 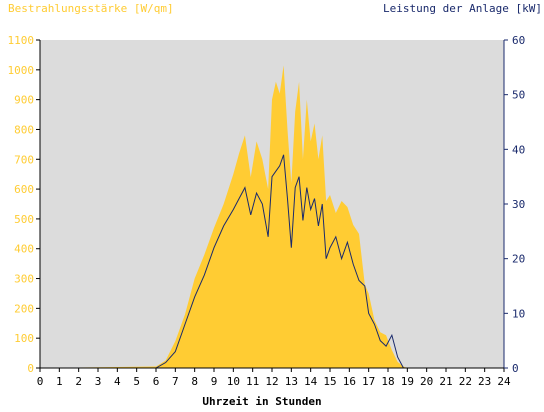 What do you see at coordinates (252, 381) in the screenshot?
I see `x-tick-label: 11` at bounding box center [252, 381].